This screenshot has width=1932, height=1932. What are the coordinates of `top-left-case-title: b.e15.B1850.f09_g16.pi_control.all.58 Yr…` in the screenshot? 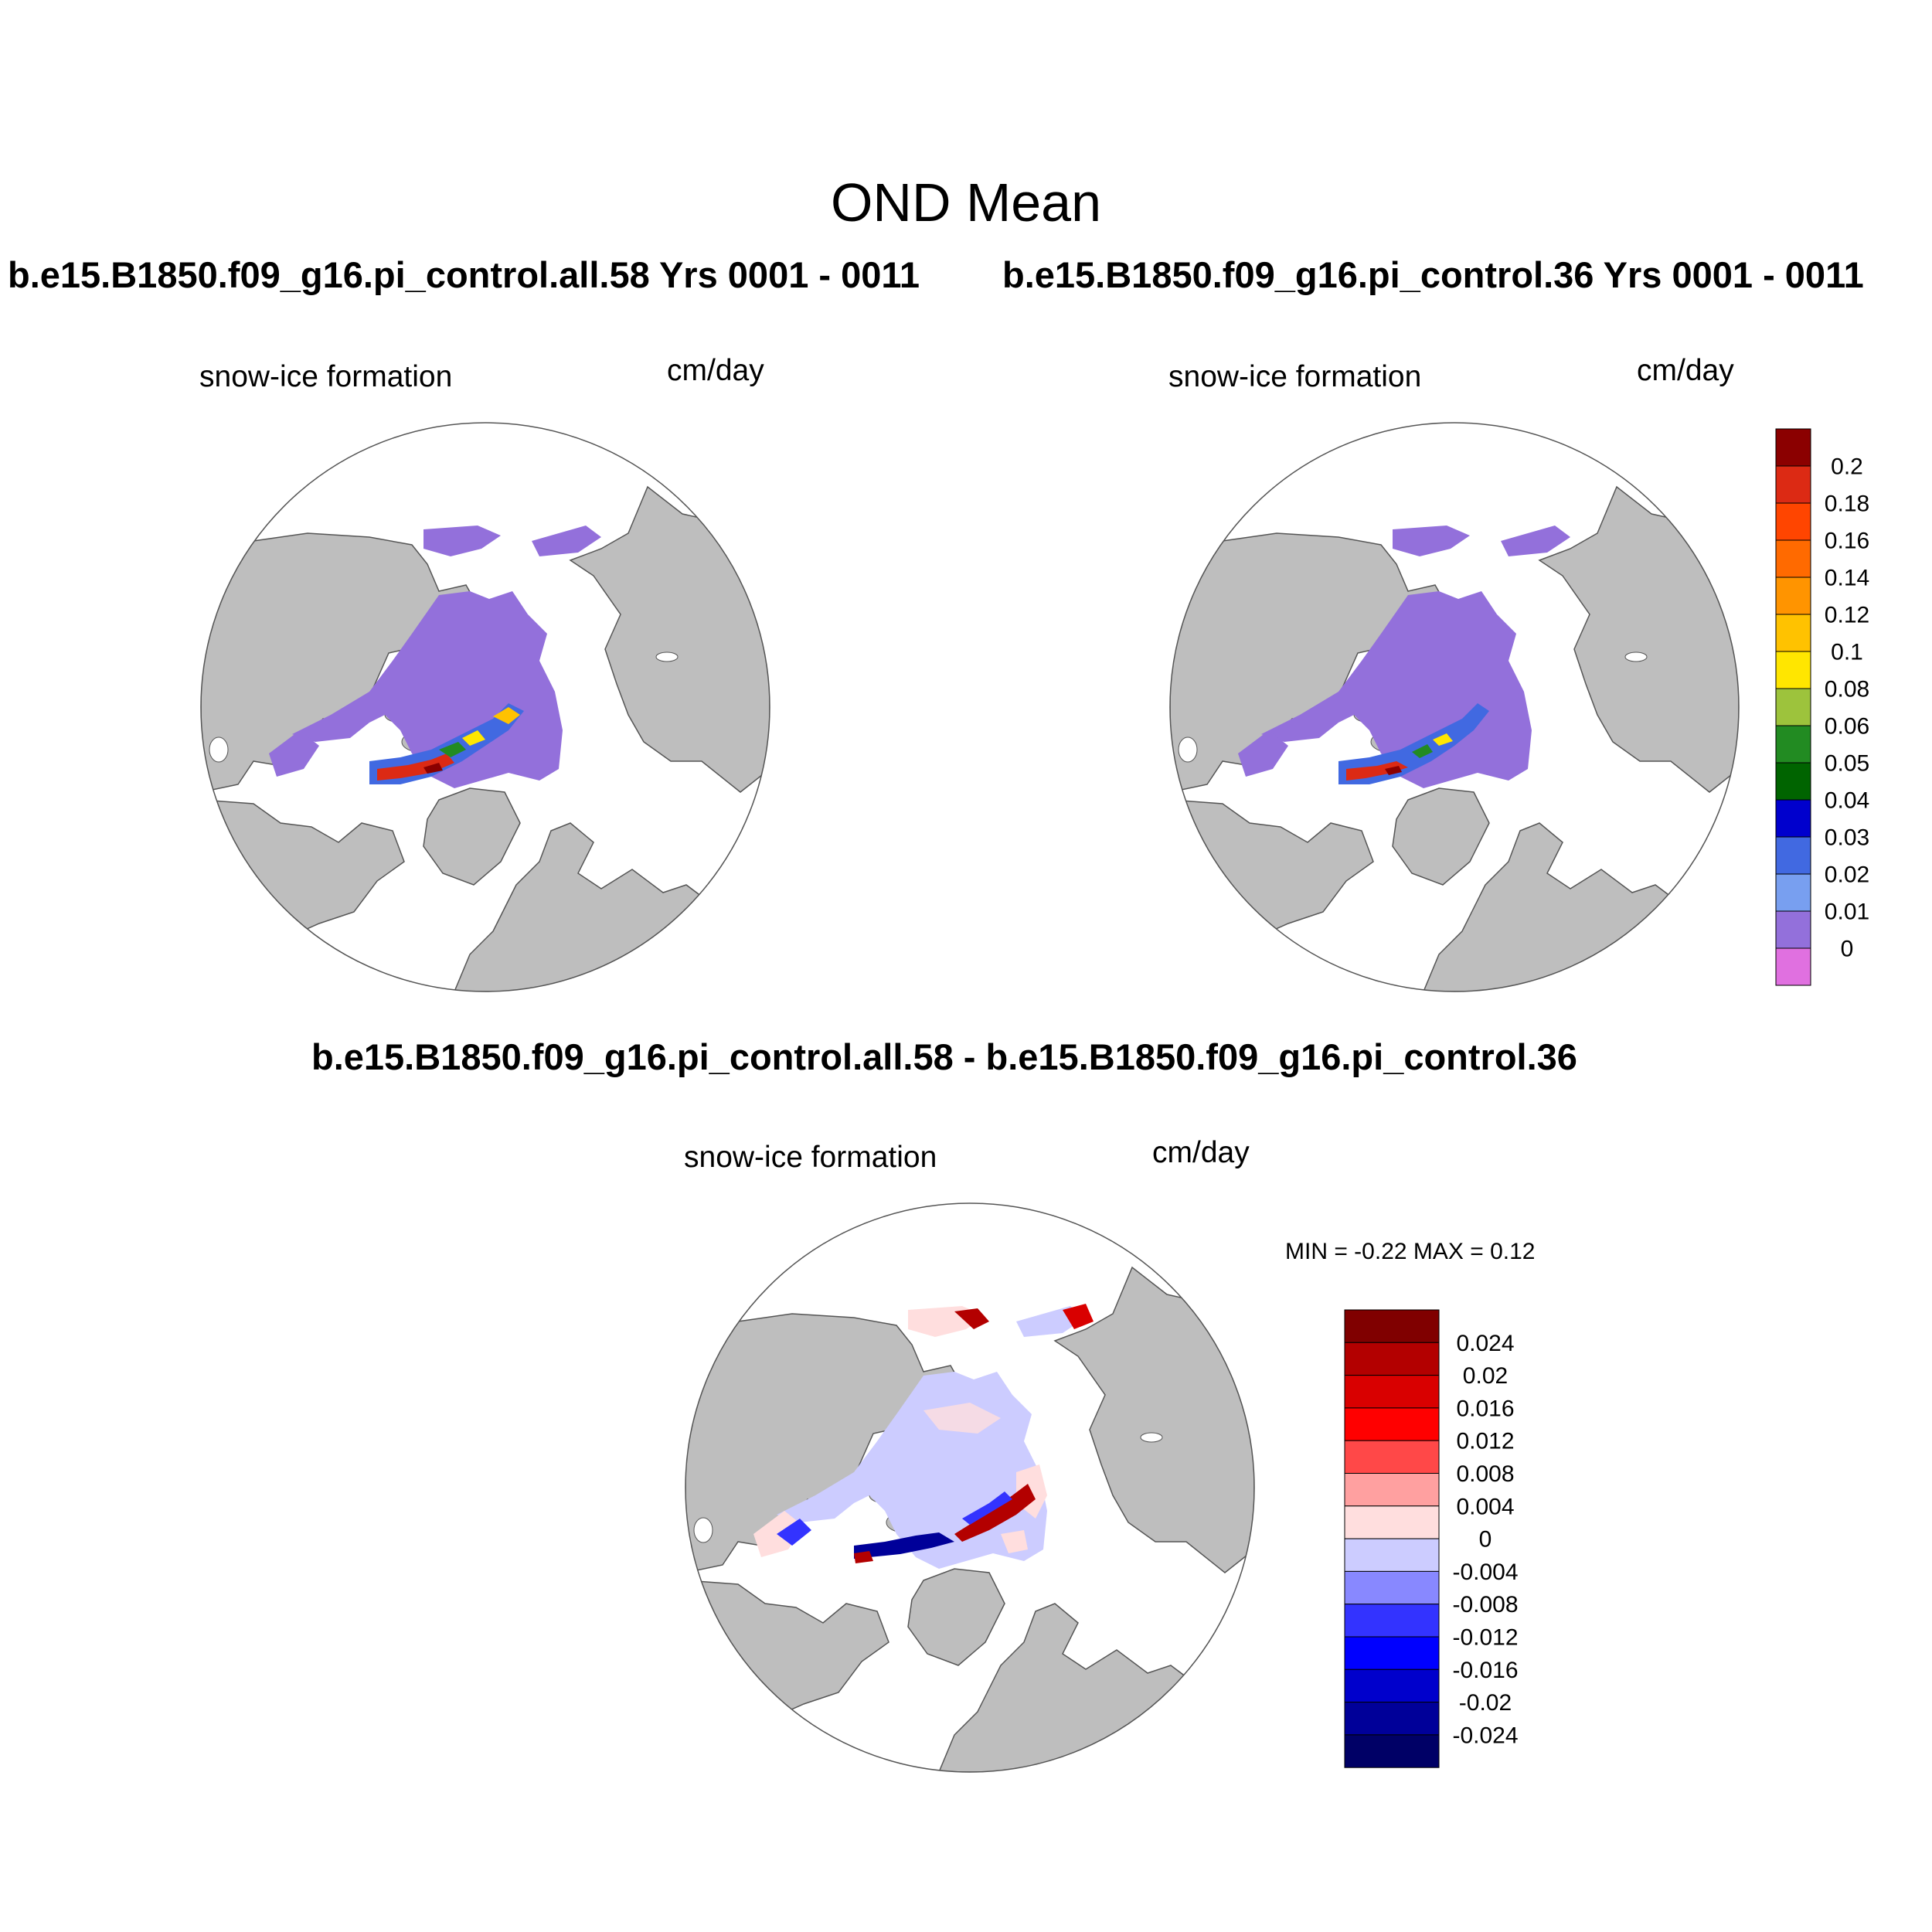 It's located at (464, 275).